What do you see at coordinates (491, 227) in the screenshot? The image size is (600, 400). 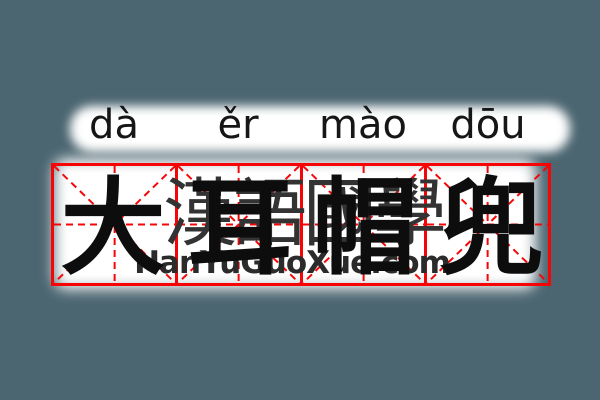 I see `character-4: 兜` at bounding box center [491, 227].